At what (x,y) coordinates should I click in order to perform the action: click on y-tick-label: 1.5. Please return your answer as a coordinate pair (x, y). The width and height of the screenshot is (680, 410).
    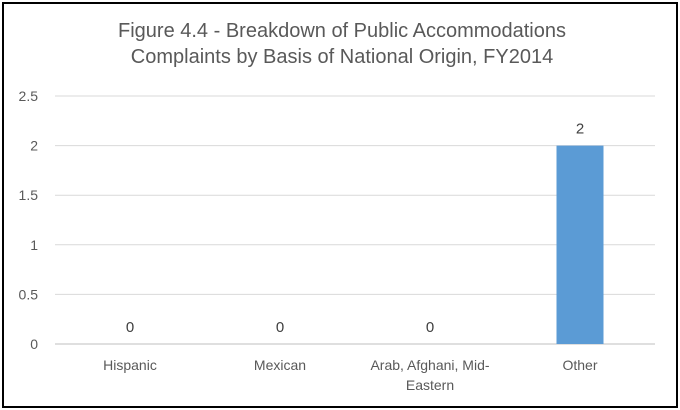
    Looking at the image, I should click on (29, 195).